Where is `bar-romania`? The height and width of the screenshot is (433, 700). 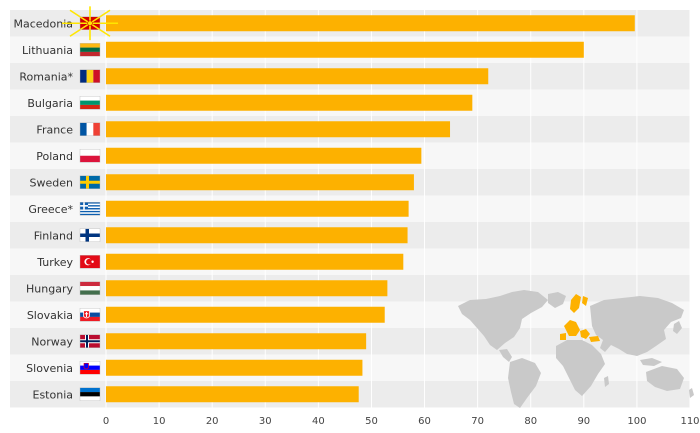
bar-romania is located at coordinates (297, 76).